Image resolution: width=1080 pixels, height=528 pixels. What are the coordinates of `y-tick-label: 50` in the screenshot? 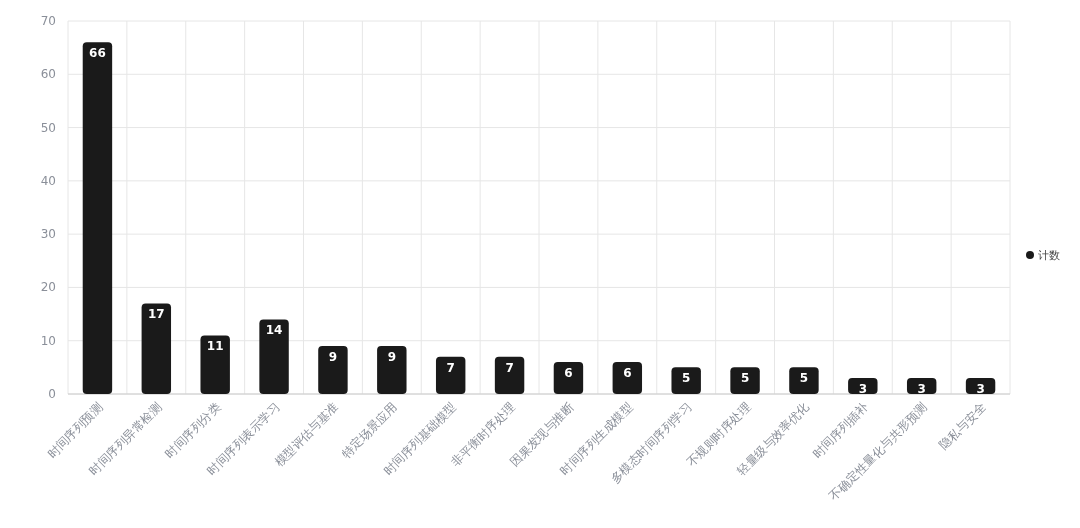 It's located at (48, 127).